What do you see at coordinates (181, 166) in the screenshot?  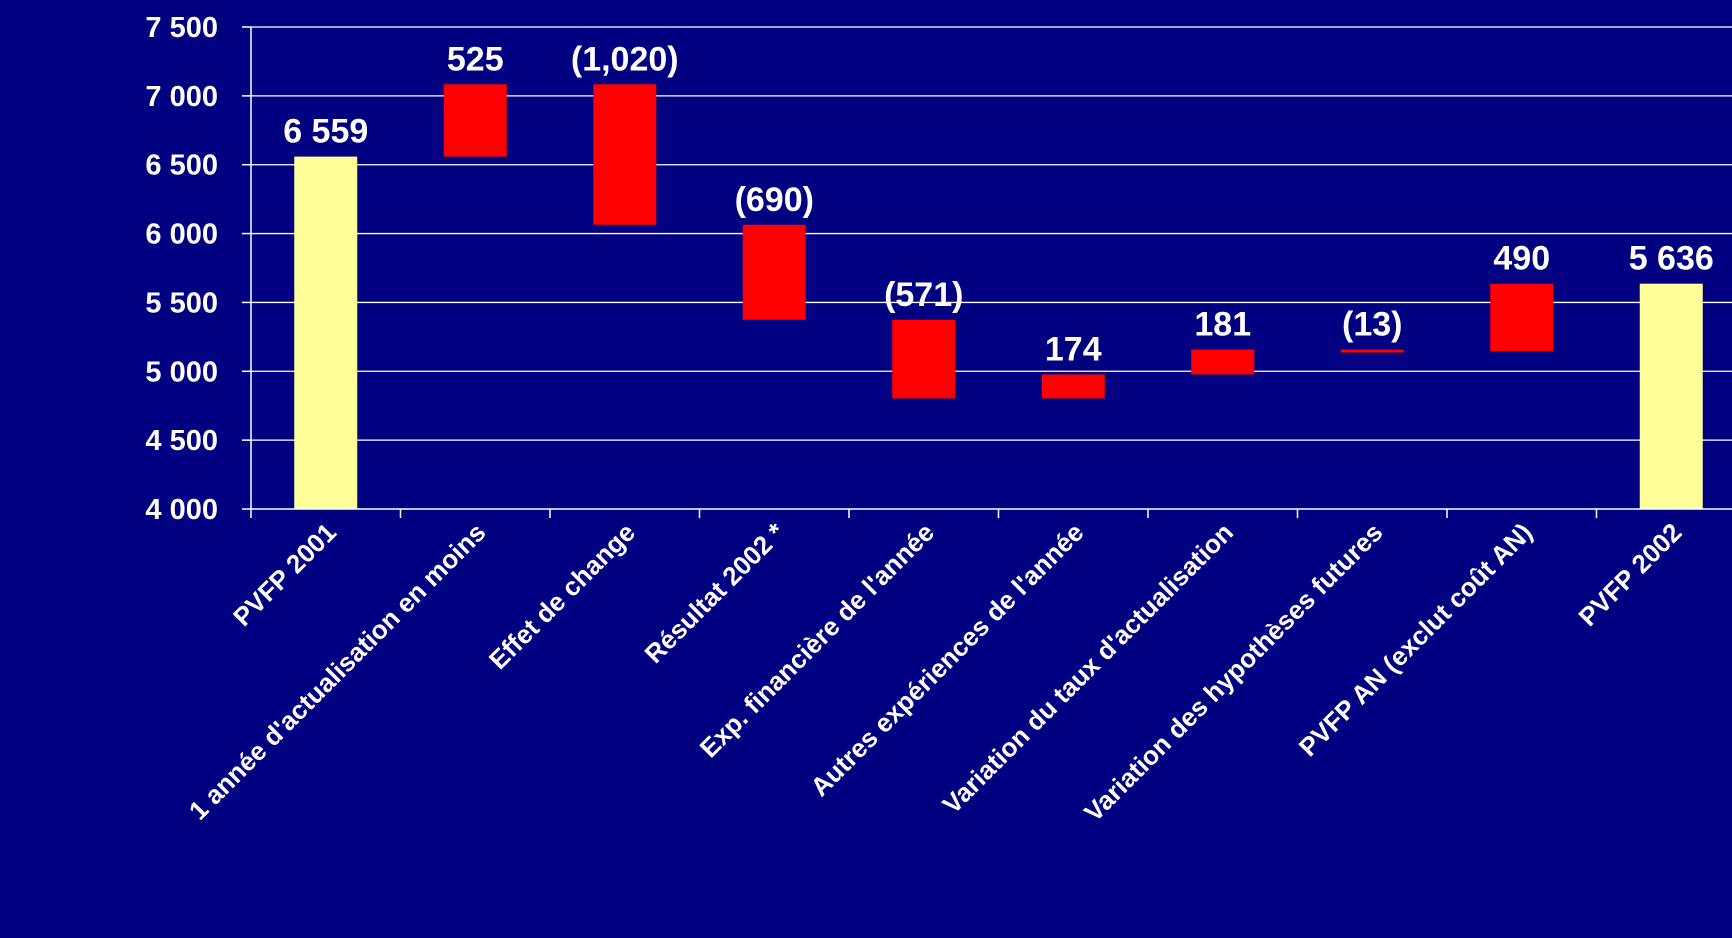 I see `y-tick-label: 6 500` at bounding box center [181, 166].